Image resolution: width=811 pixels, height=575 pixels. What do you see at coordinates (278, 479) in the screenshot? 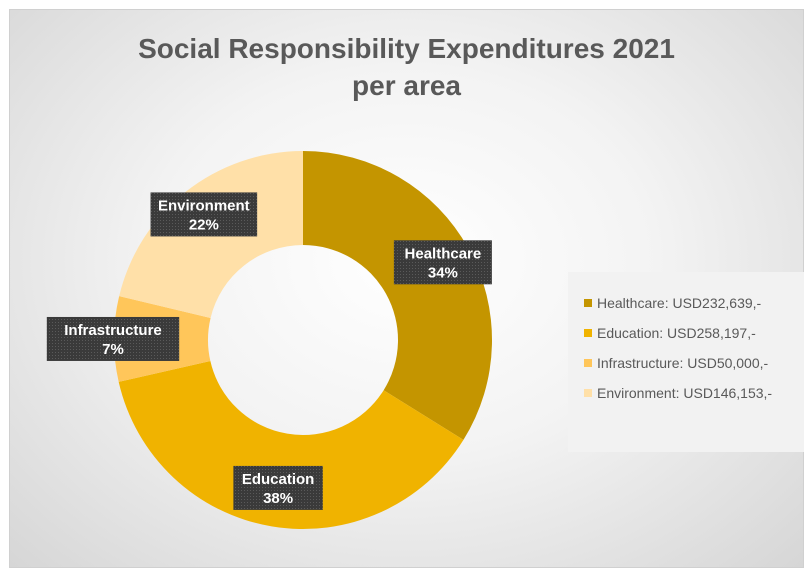
I see `data-label-category: Education` at bounding box center [278, 479].